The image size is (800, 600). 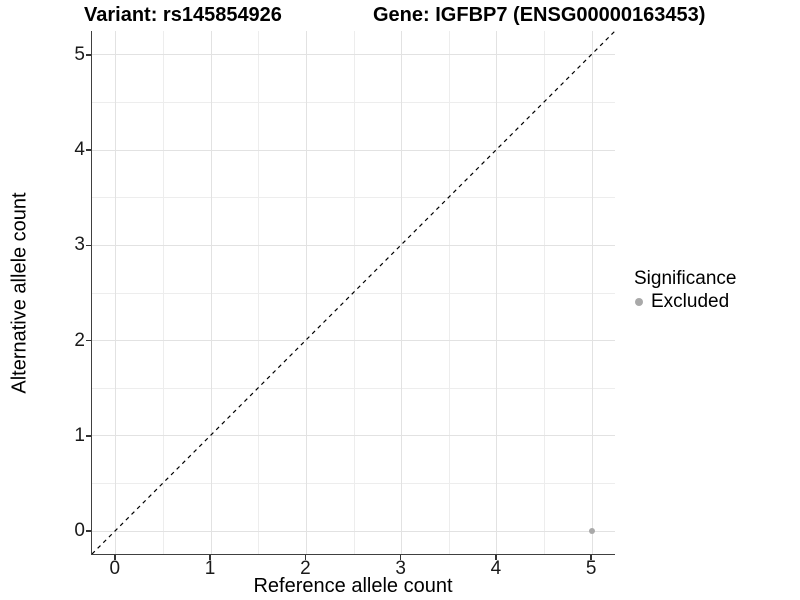 I want to click on legend-item: Excluded, so click(x=685, y=302).